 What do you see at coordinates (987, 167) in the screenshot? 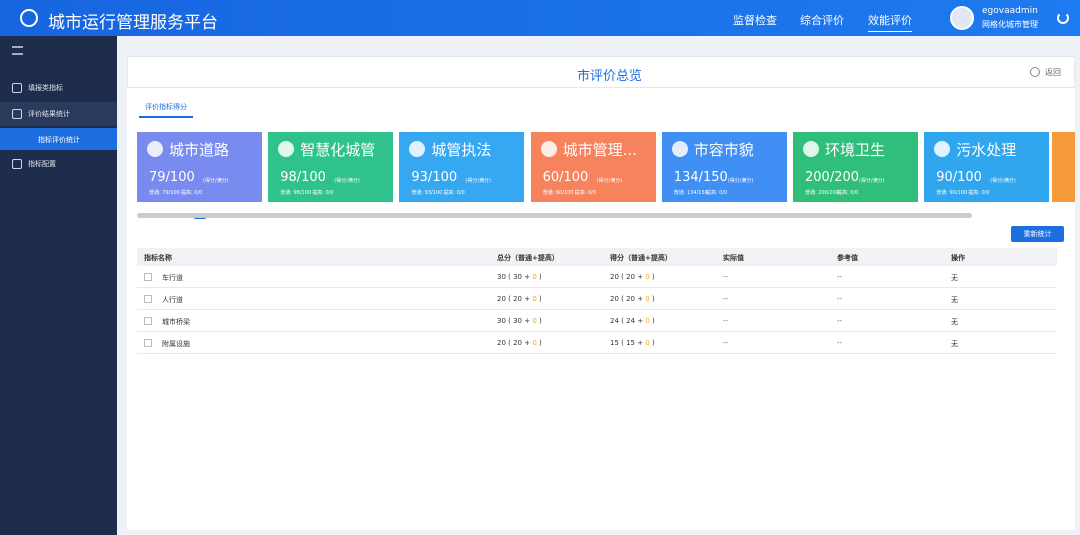
I see `metric-card: 污水处理 90/100 (得分/满分) 普通: 90/100 提高: 0/0` at bounding box center [987, 167].